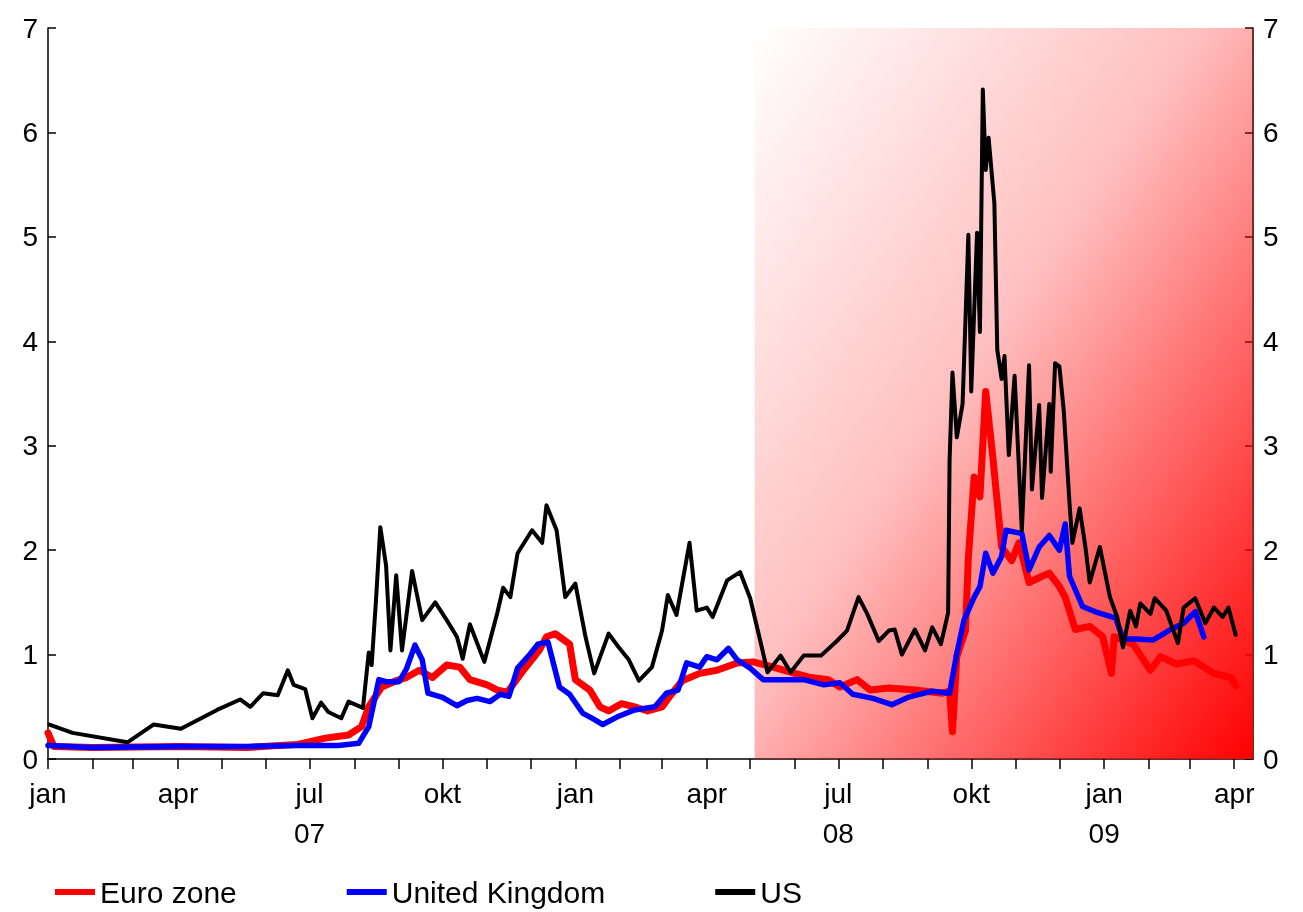  What do you see at coordinates (30, 28) in the screenshot?
I see `y-tick-label: 7` at bounding box center [30, 28].